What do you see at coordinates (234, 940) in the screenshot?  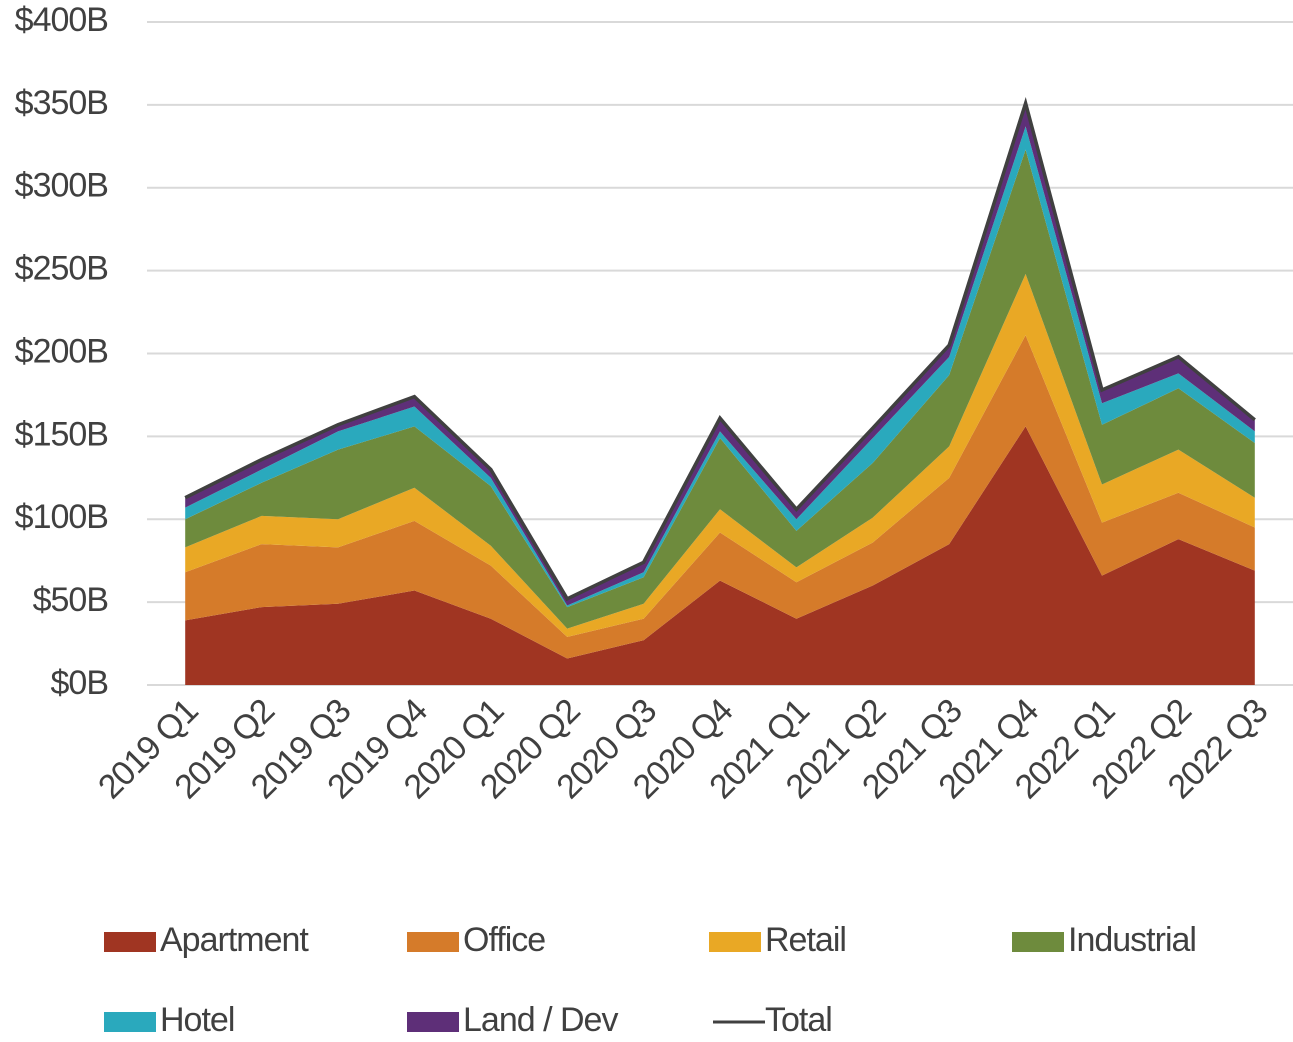 I see `legend-label: Apartment` at bounding box center [234, 940].